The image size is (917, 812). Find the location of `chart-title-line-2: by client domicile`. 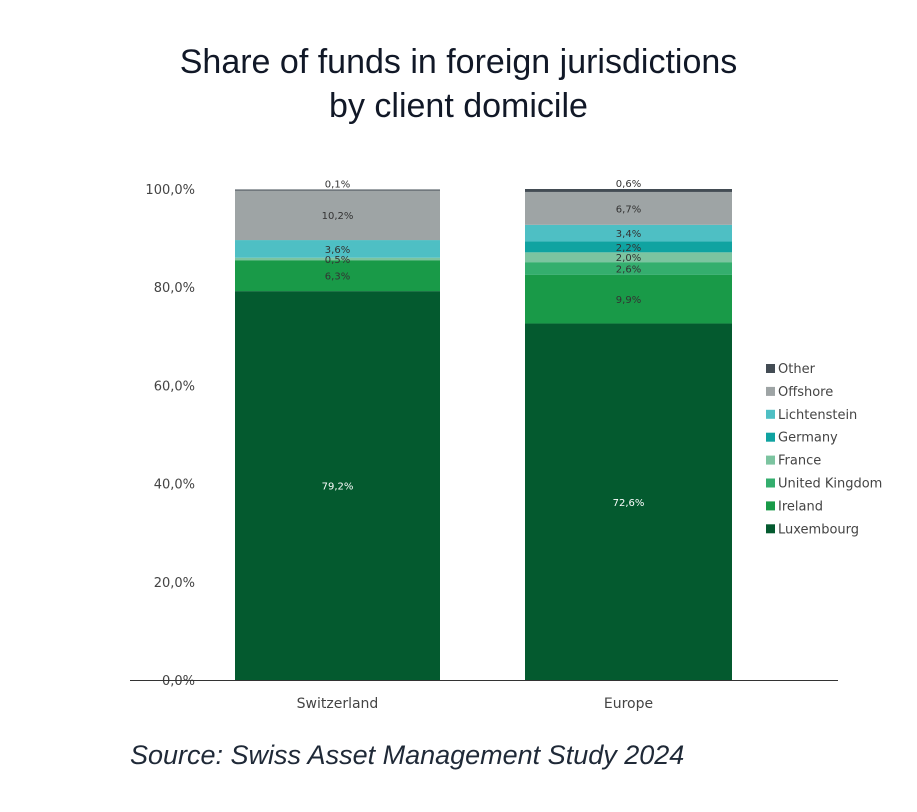

chart-title-line-2: by client domicile is located at coordinates (458, 106).